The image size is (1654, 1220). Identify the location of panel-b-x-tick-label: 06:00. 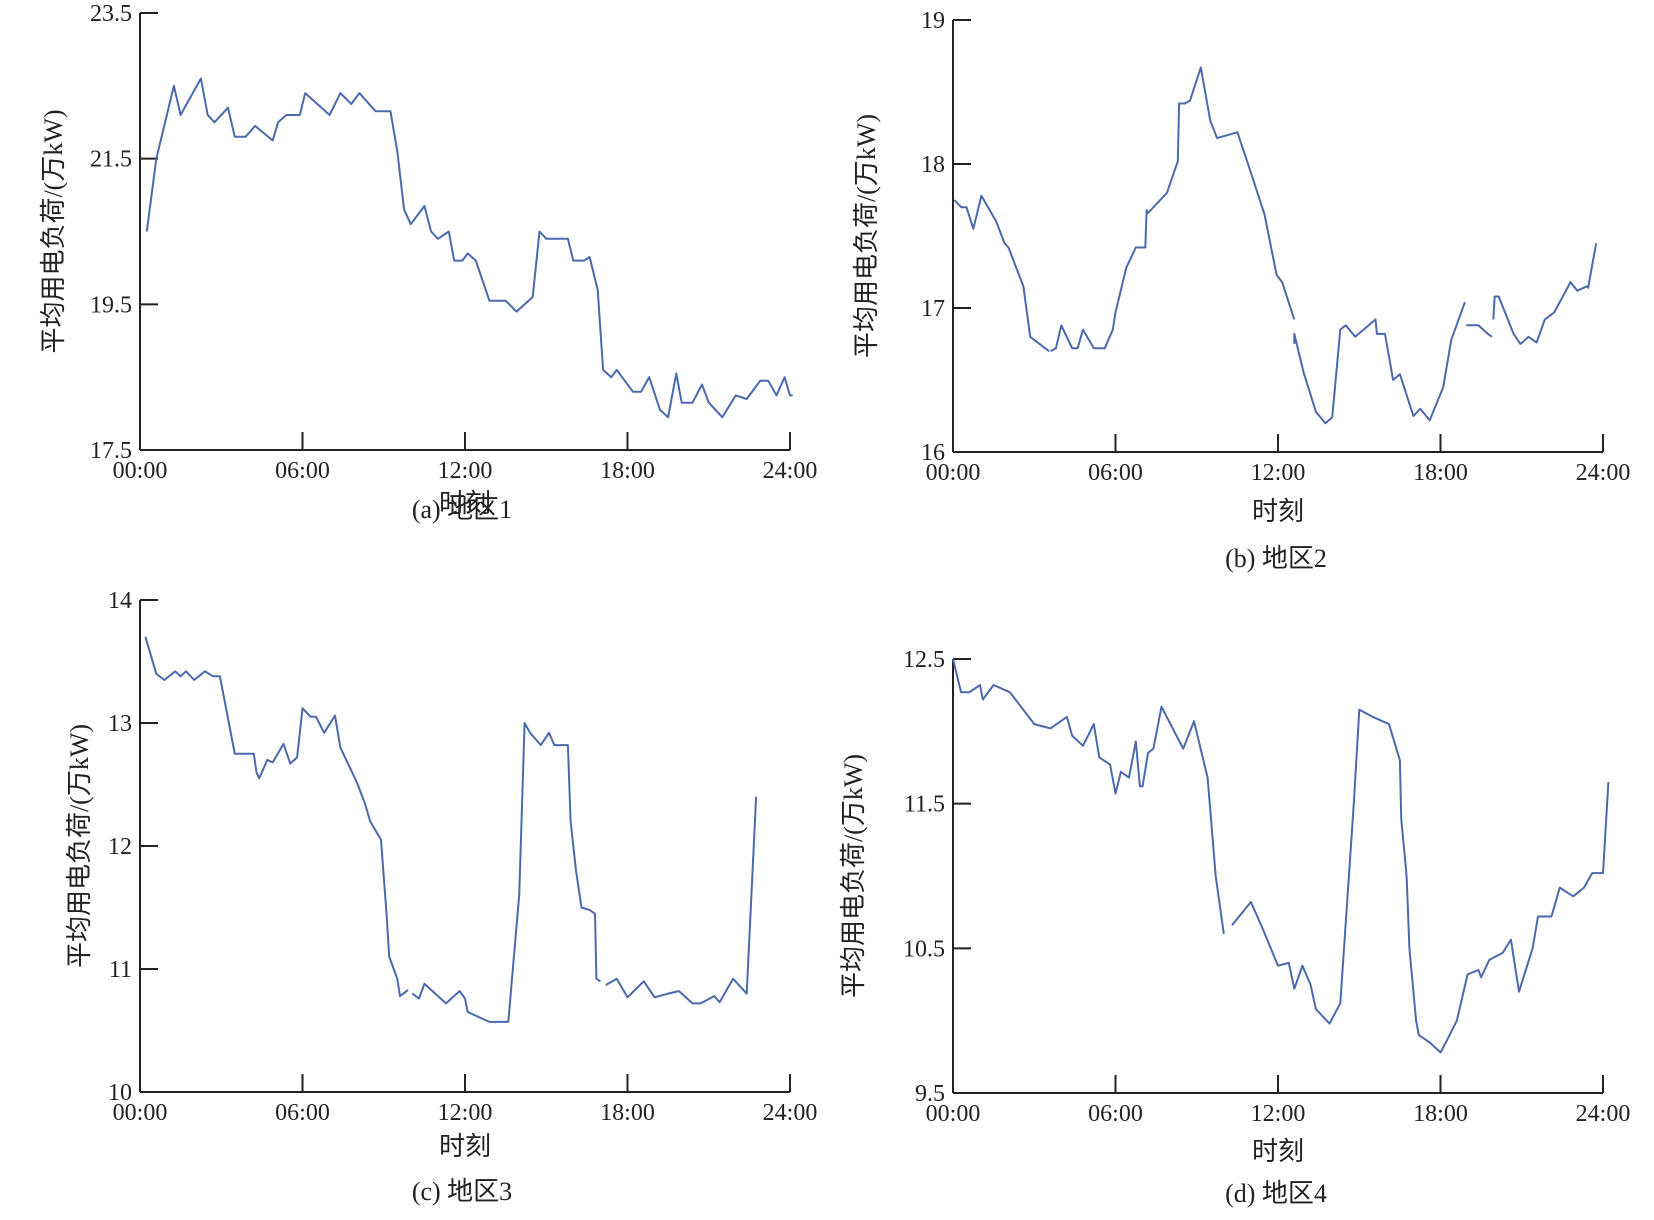
(1115, 473).